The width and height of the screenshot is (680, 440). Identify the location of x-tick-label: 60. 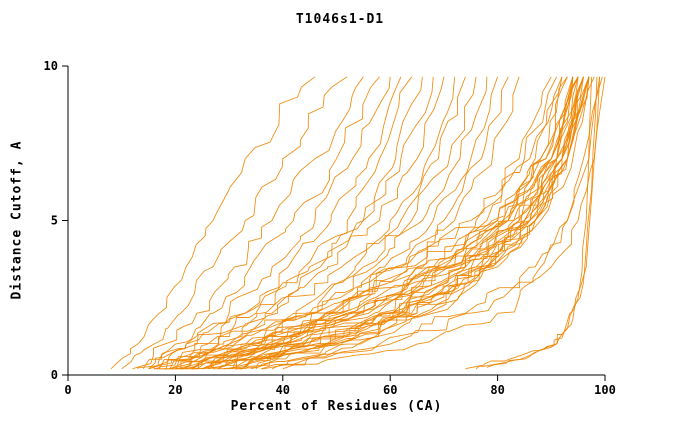
(390, 390).